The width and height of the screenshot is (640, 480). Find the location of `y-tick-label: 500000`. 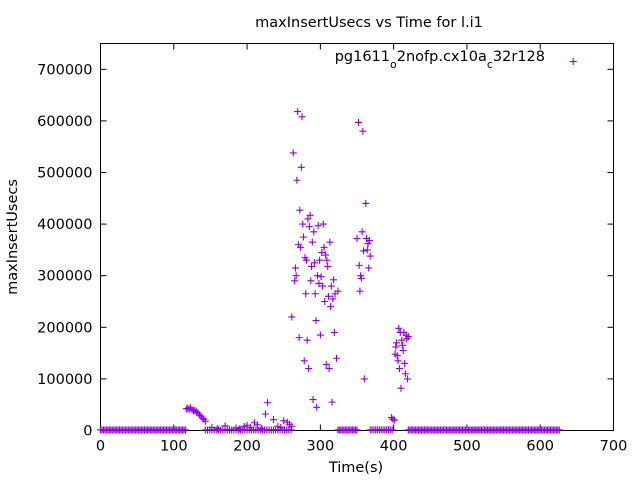

y-tick-label: 500000 is located at coordinates (64, 174).